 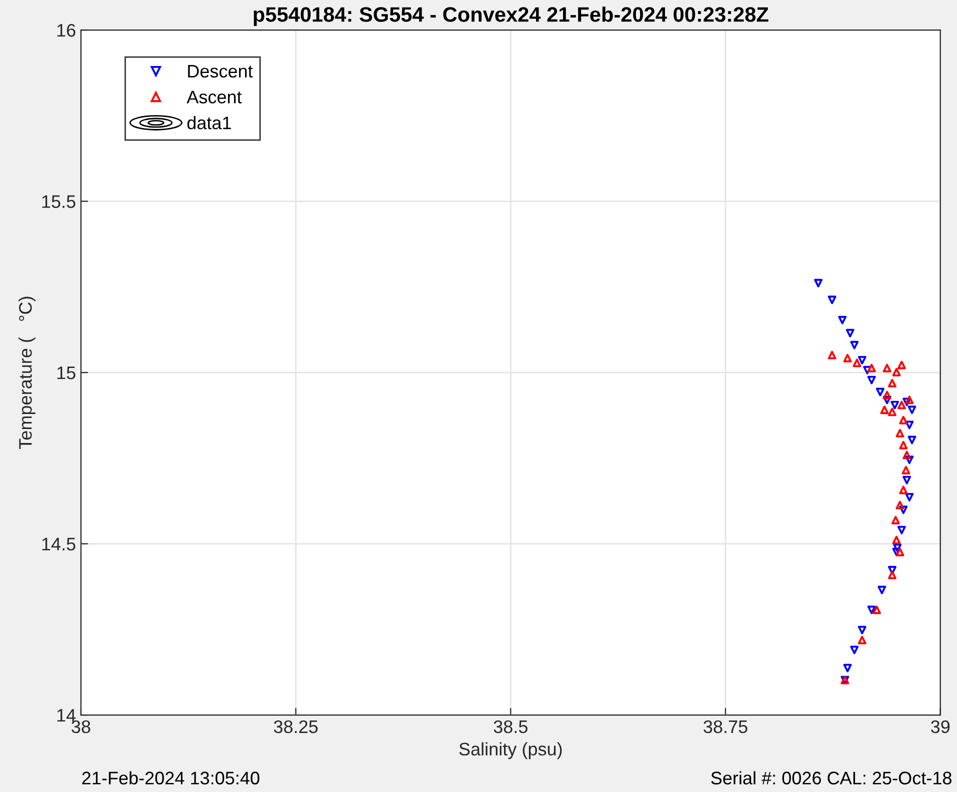 What do you see at coordinates (27, 372) in the screenshot?
I see `y-axis-title: Temperature ( °C)` at bounding box center [27, 372].